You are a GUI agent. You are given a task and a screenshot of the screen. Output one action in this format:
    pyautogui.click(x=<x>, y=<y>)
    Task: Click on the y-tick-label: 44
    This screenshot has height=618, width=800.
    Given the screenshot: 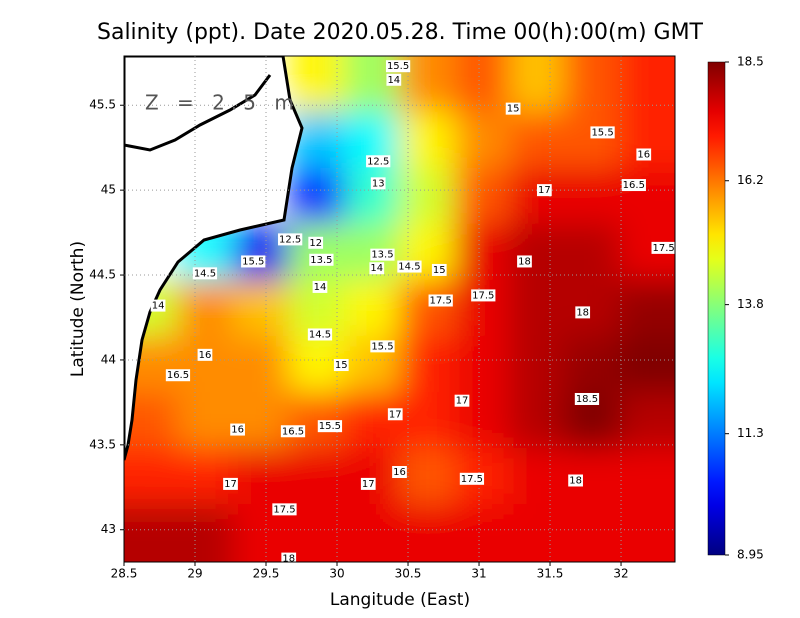 What is the action you would take?
    pyautogui.click(x=108, y=359)
    